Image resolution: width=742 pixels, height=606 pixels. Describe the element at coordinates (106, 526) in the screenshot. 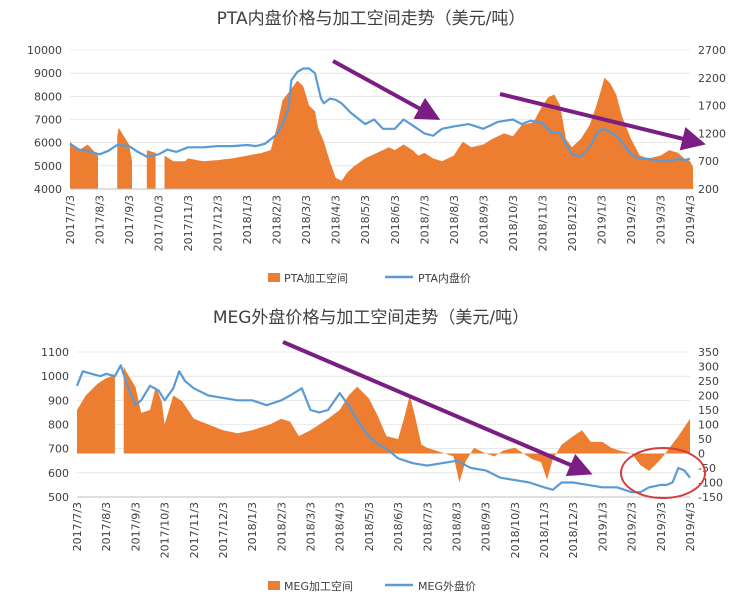

I see `meg-x-tick-label: 2017/8/3` at that location.